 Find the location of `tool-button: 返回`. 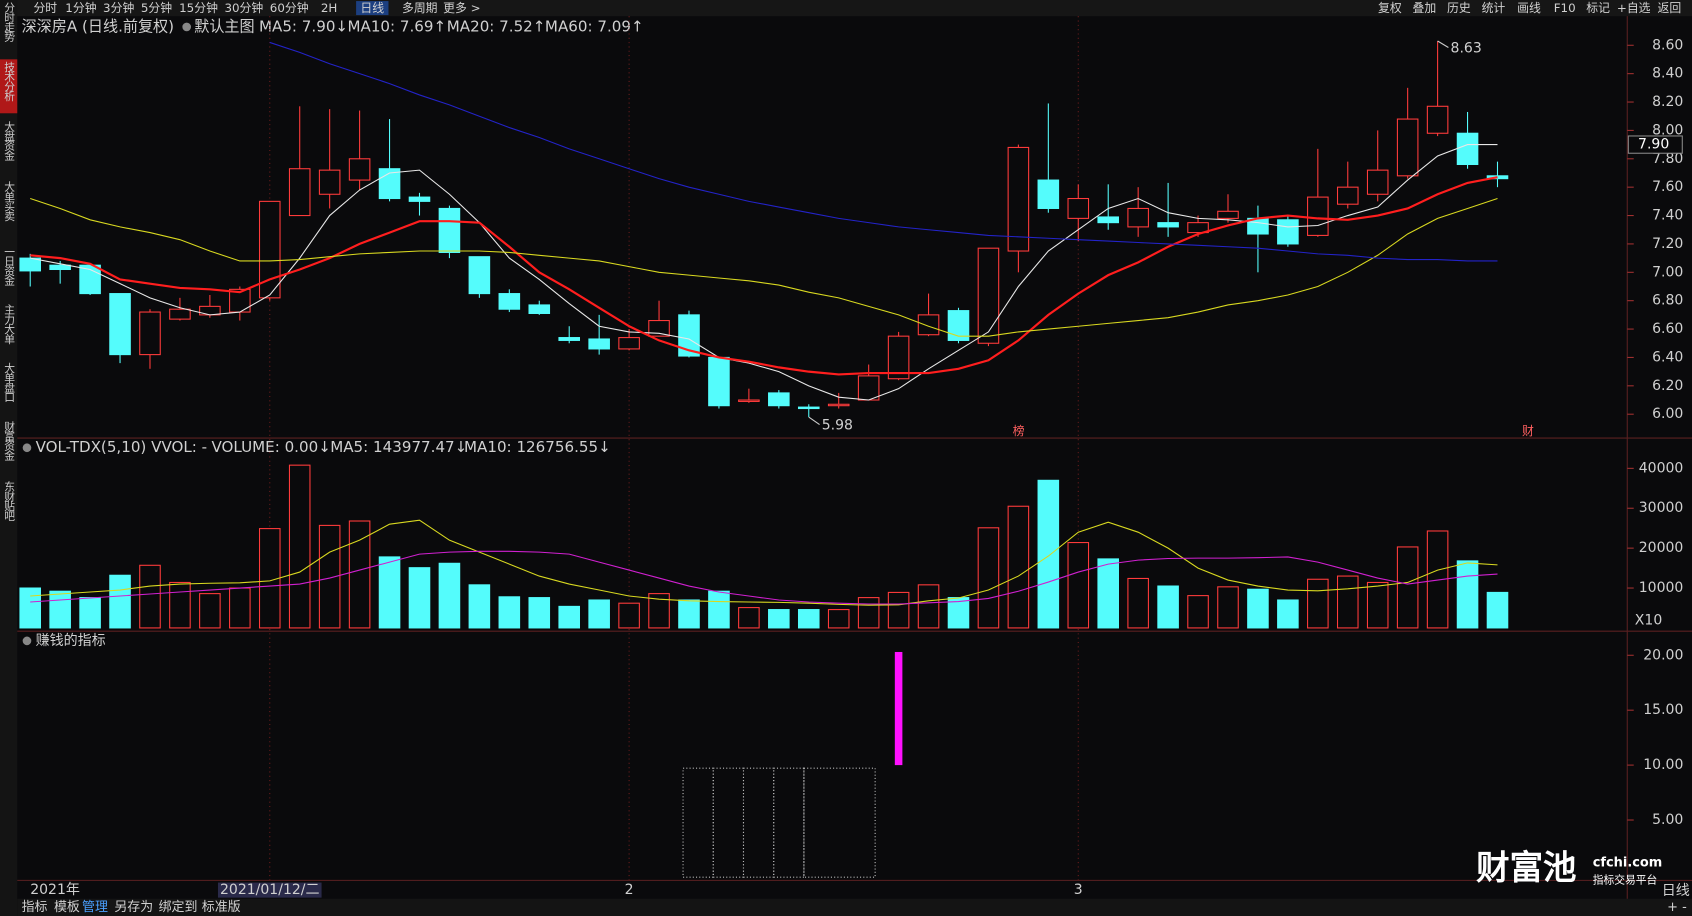

tool-button: 返回 is located at coordinates (1669, 8).